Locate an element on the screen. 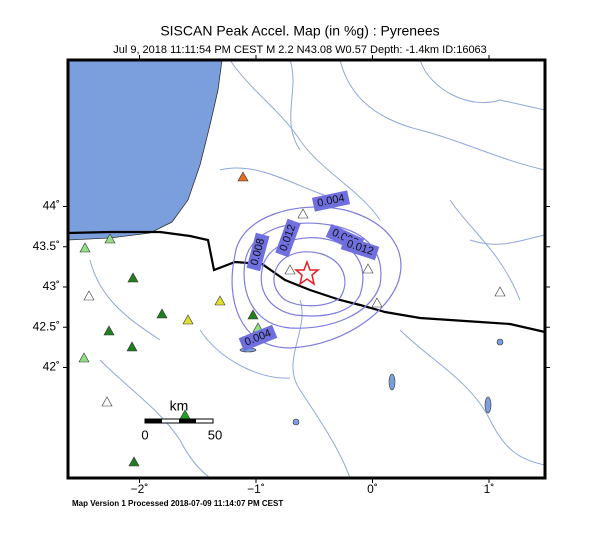  scale-bar: km 0 50 is located at coordinates (181, 420).